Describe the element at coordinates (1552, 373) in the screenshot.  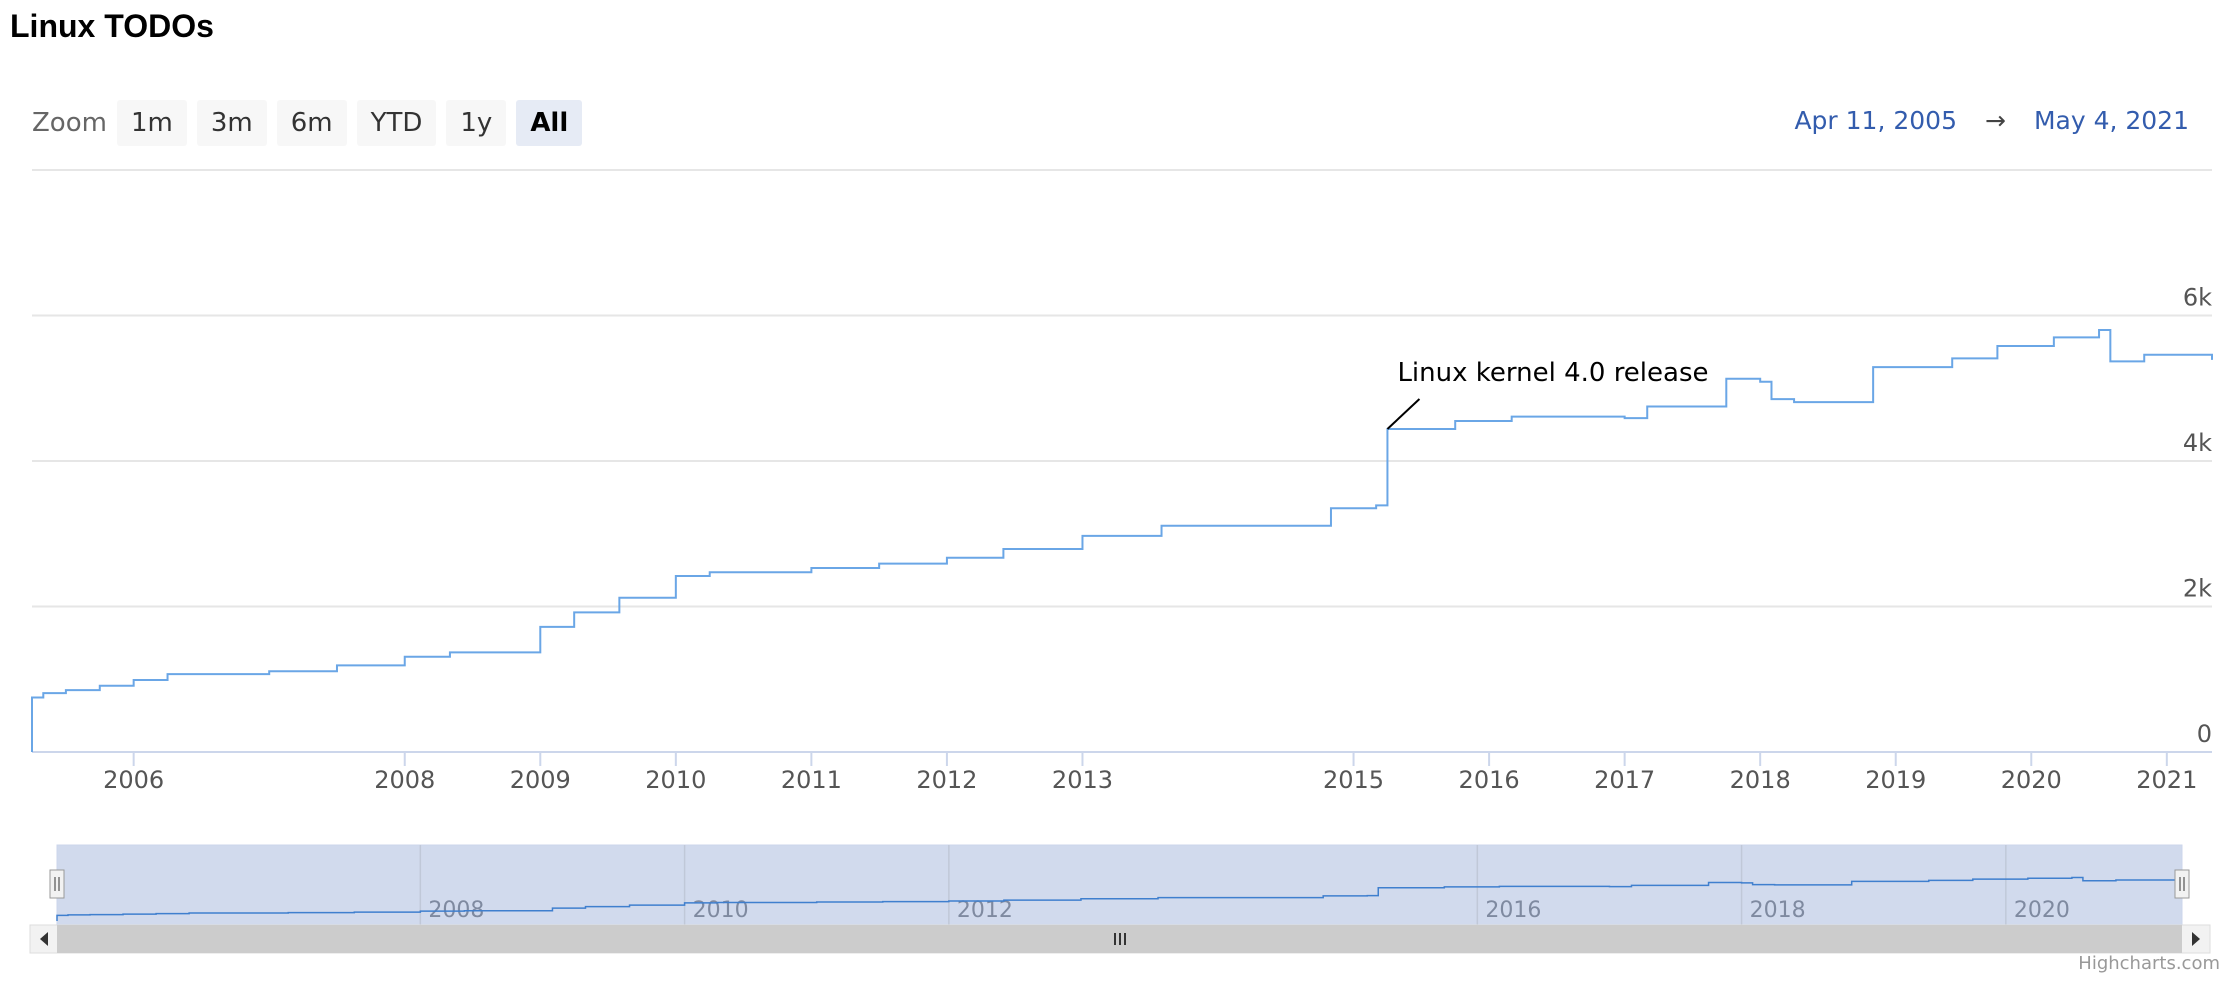
I see `annotation: Linux kernel 4.0 release` at that location.